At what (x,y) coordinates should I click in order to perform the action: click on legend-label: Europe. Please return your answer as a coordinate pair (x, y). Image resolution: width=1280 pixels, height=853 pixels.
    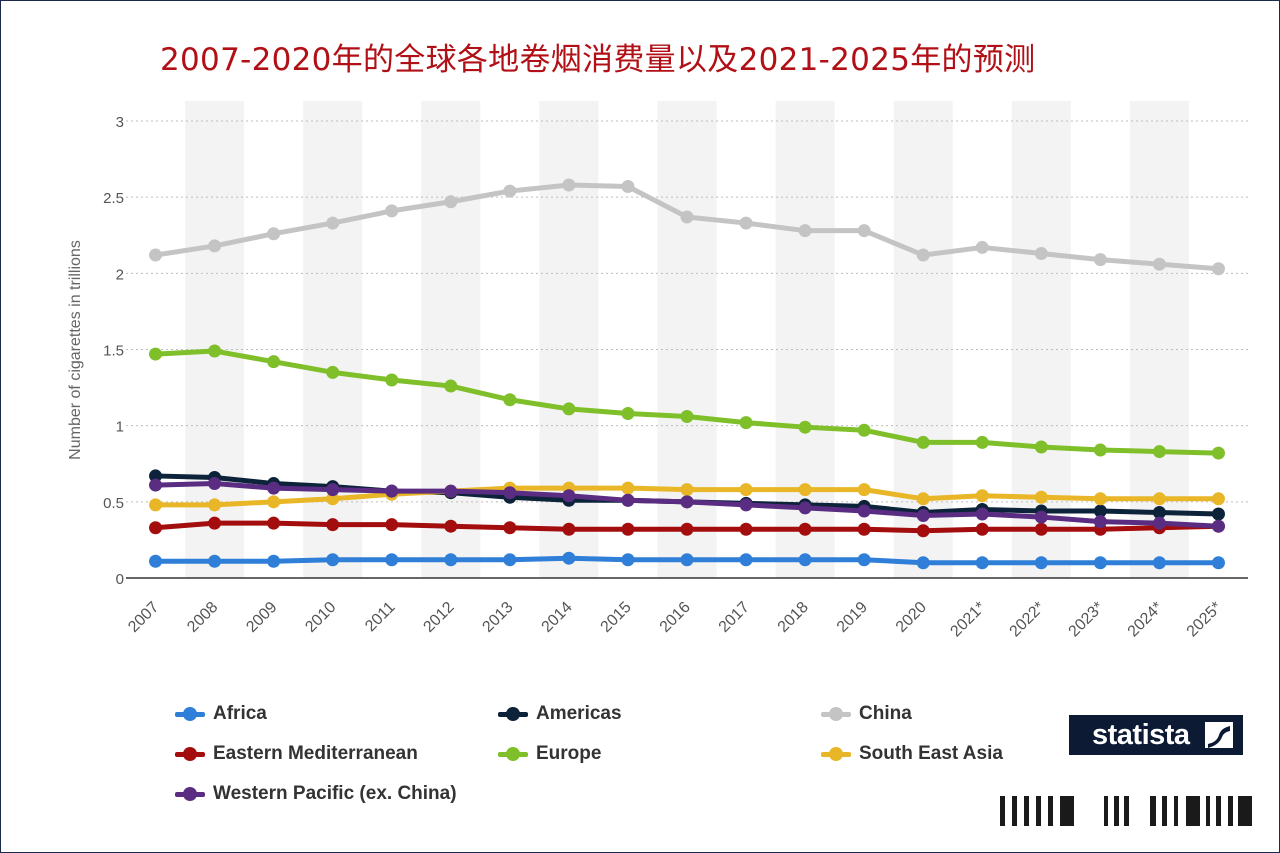
    Looking at the image, I should click on (569, 753).